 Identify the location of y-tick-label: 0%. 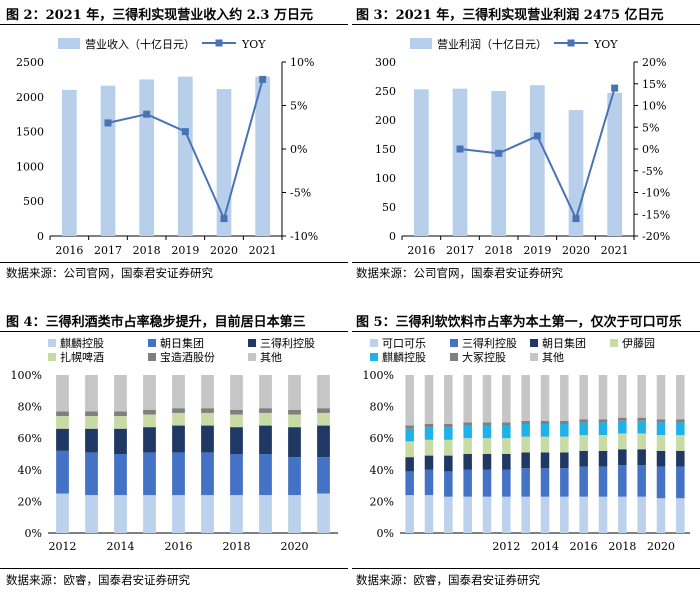
(385, 533).